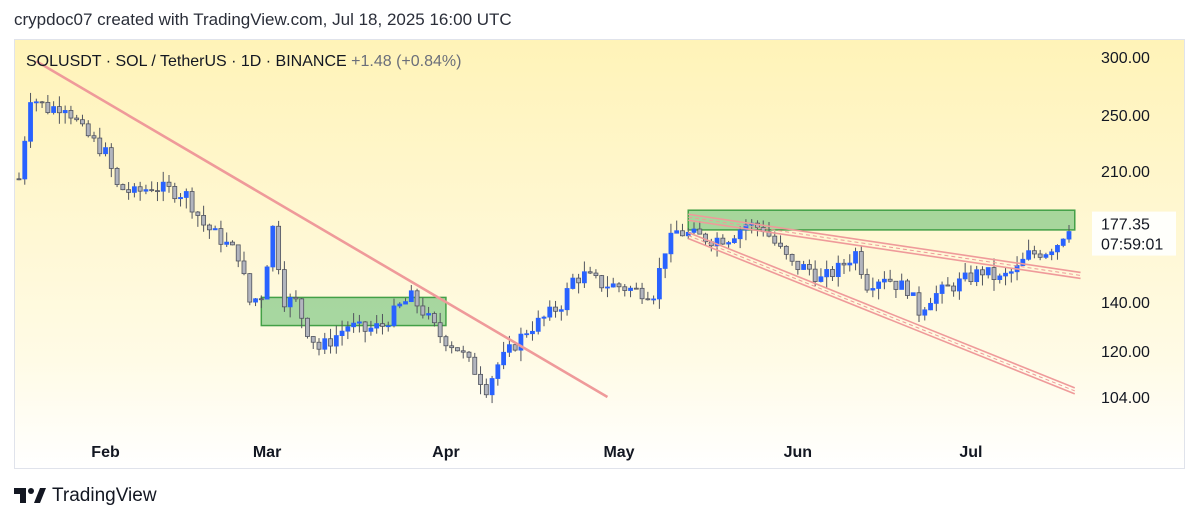 The width and height of the screenshot is (1199, 521). Describe the element at coordinates (1125, 116) in the screenshot. I see `price-tick-label: 250.00` at that location.